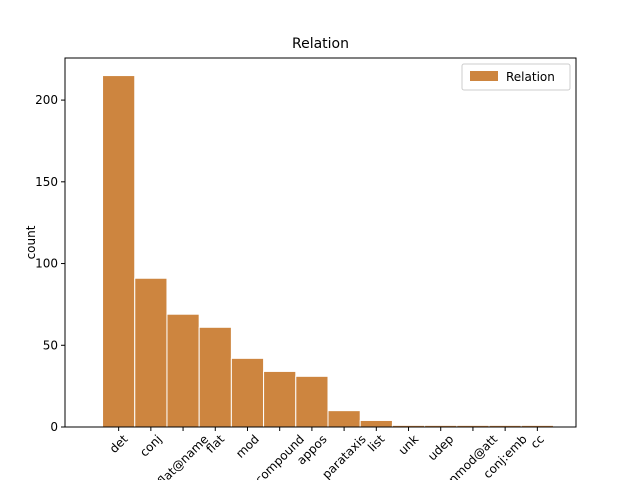 The image size is (640, 480). Describe the element at coordinates (50, 345) in the screenshot. I see `y-tick-label: 50` at that location.